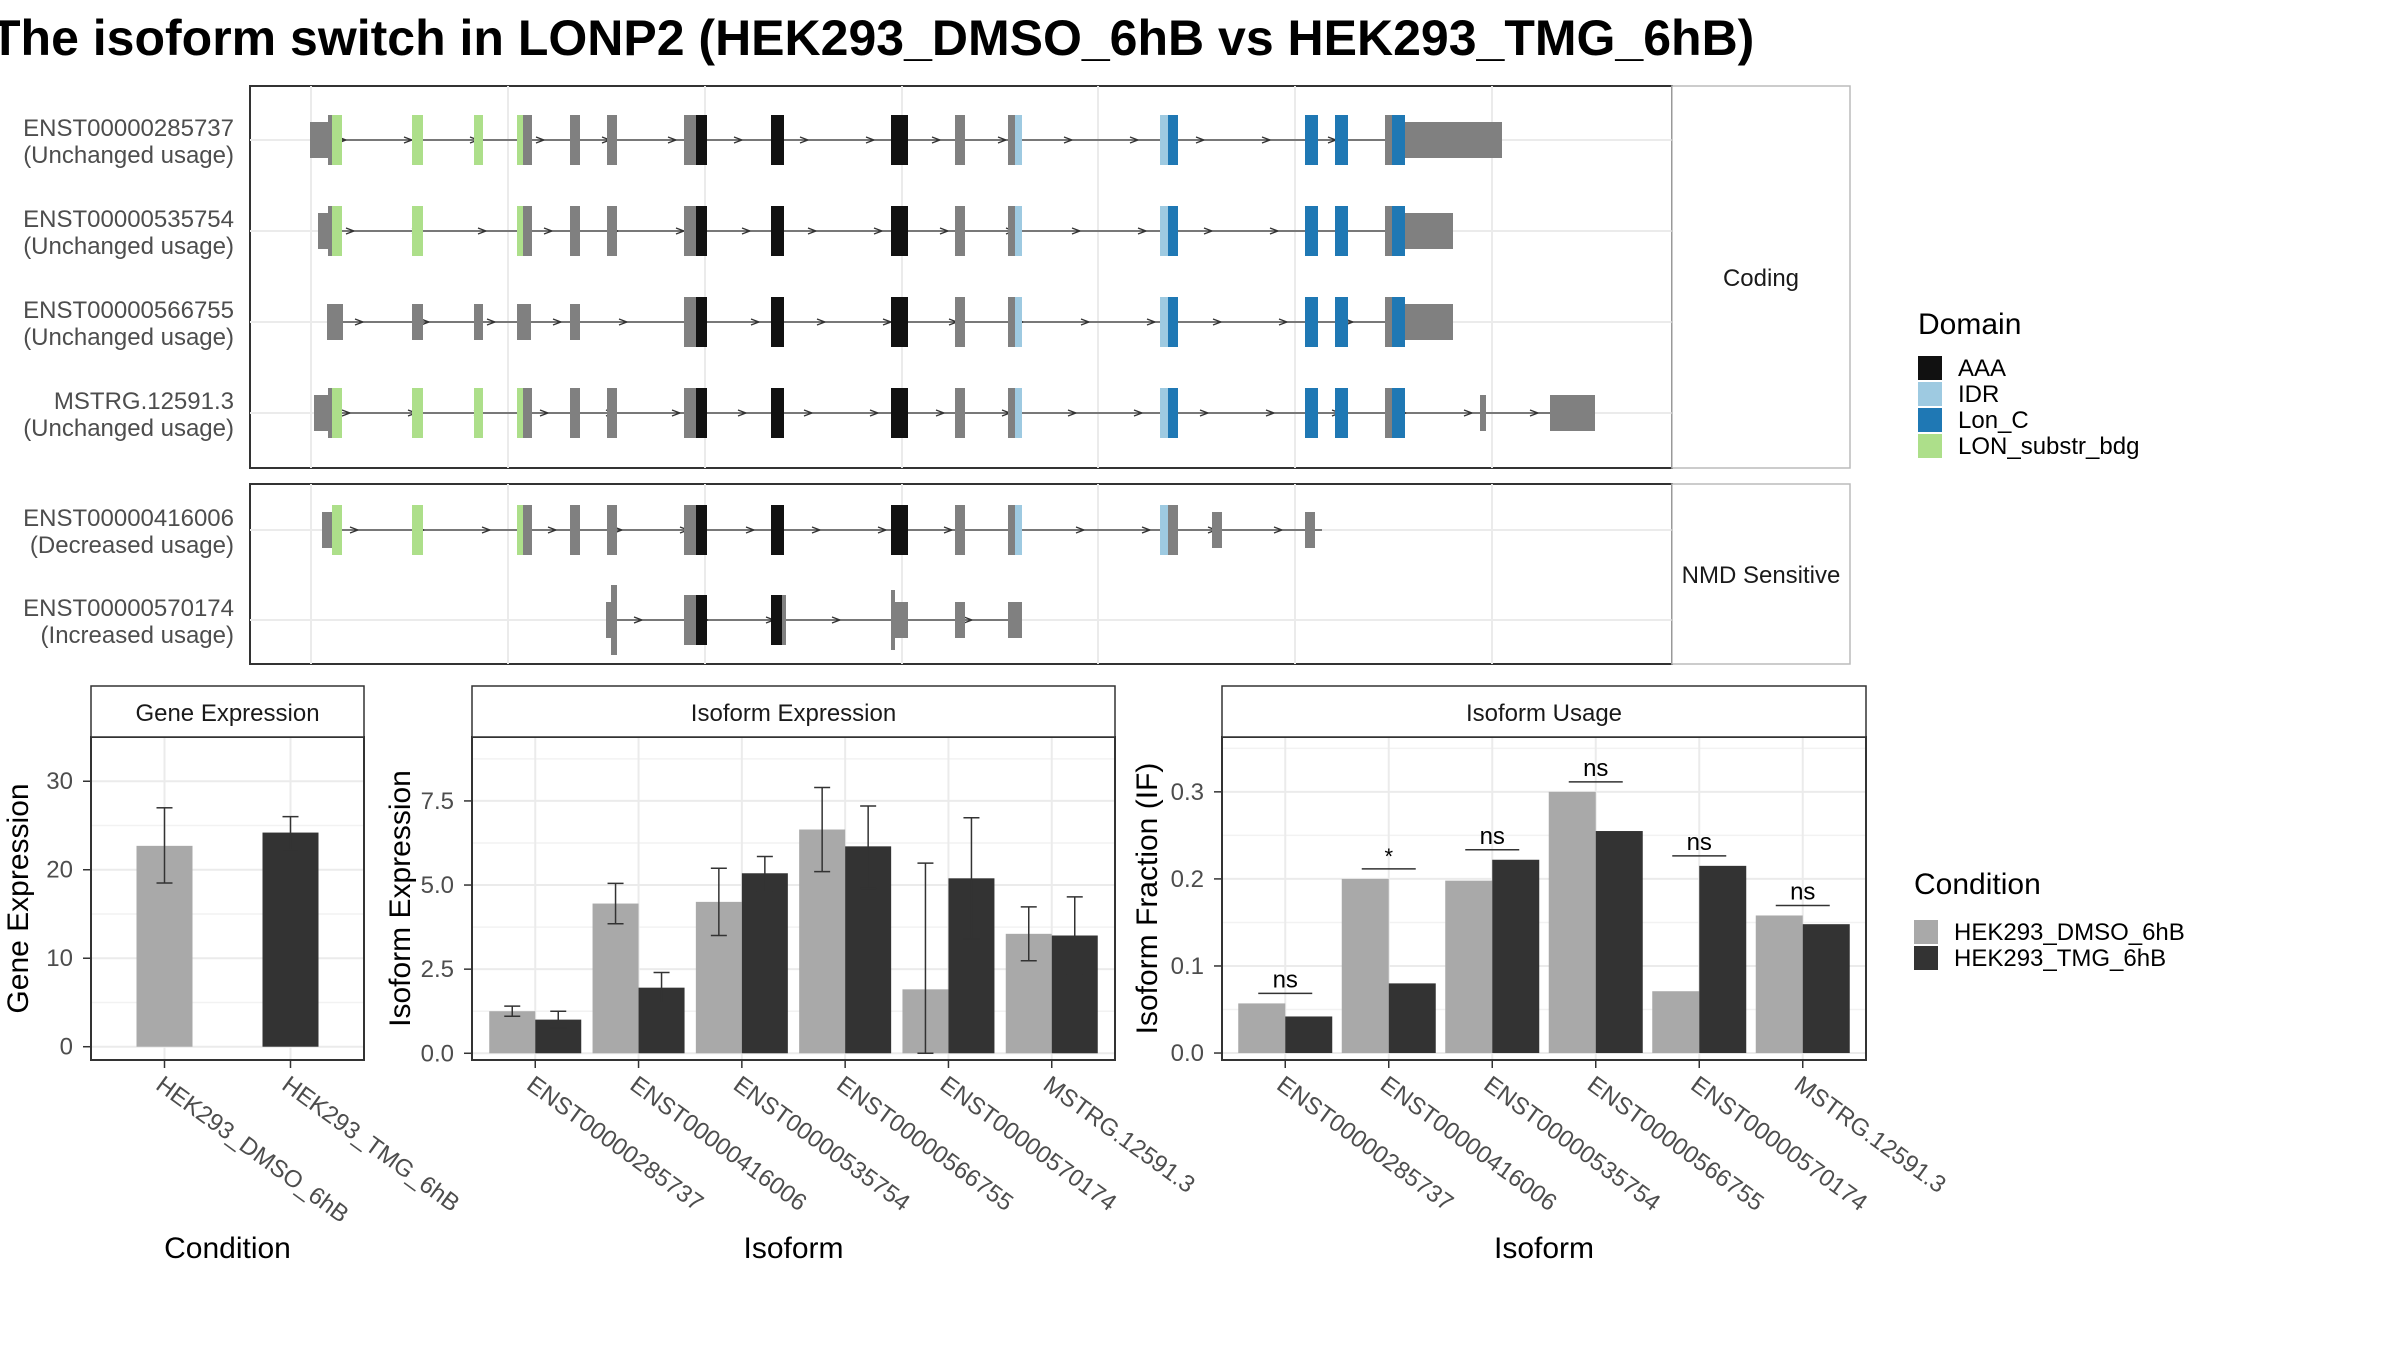  What do you see at coordinates (1187, 879) in the screenshot?
I see `y-tick-label: 0.2` at bounding box center [1187, 879].